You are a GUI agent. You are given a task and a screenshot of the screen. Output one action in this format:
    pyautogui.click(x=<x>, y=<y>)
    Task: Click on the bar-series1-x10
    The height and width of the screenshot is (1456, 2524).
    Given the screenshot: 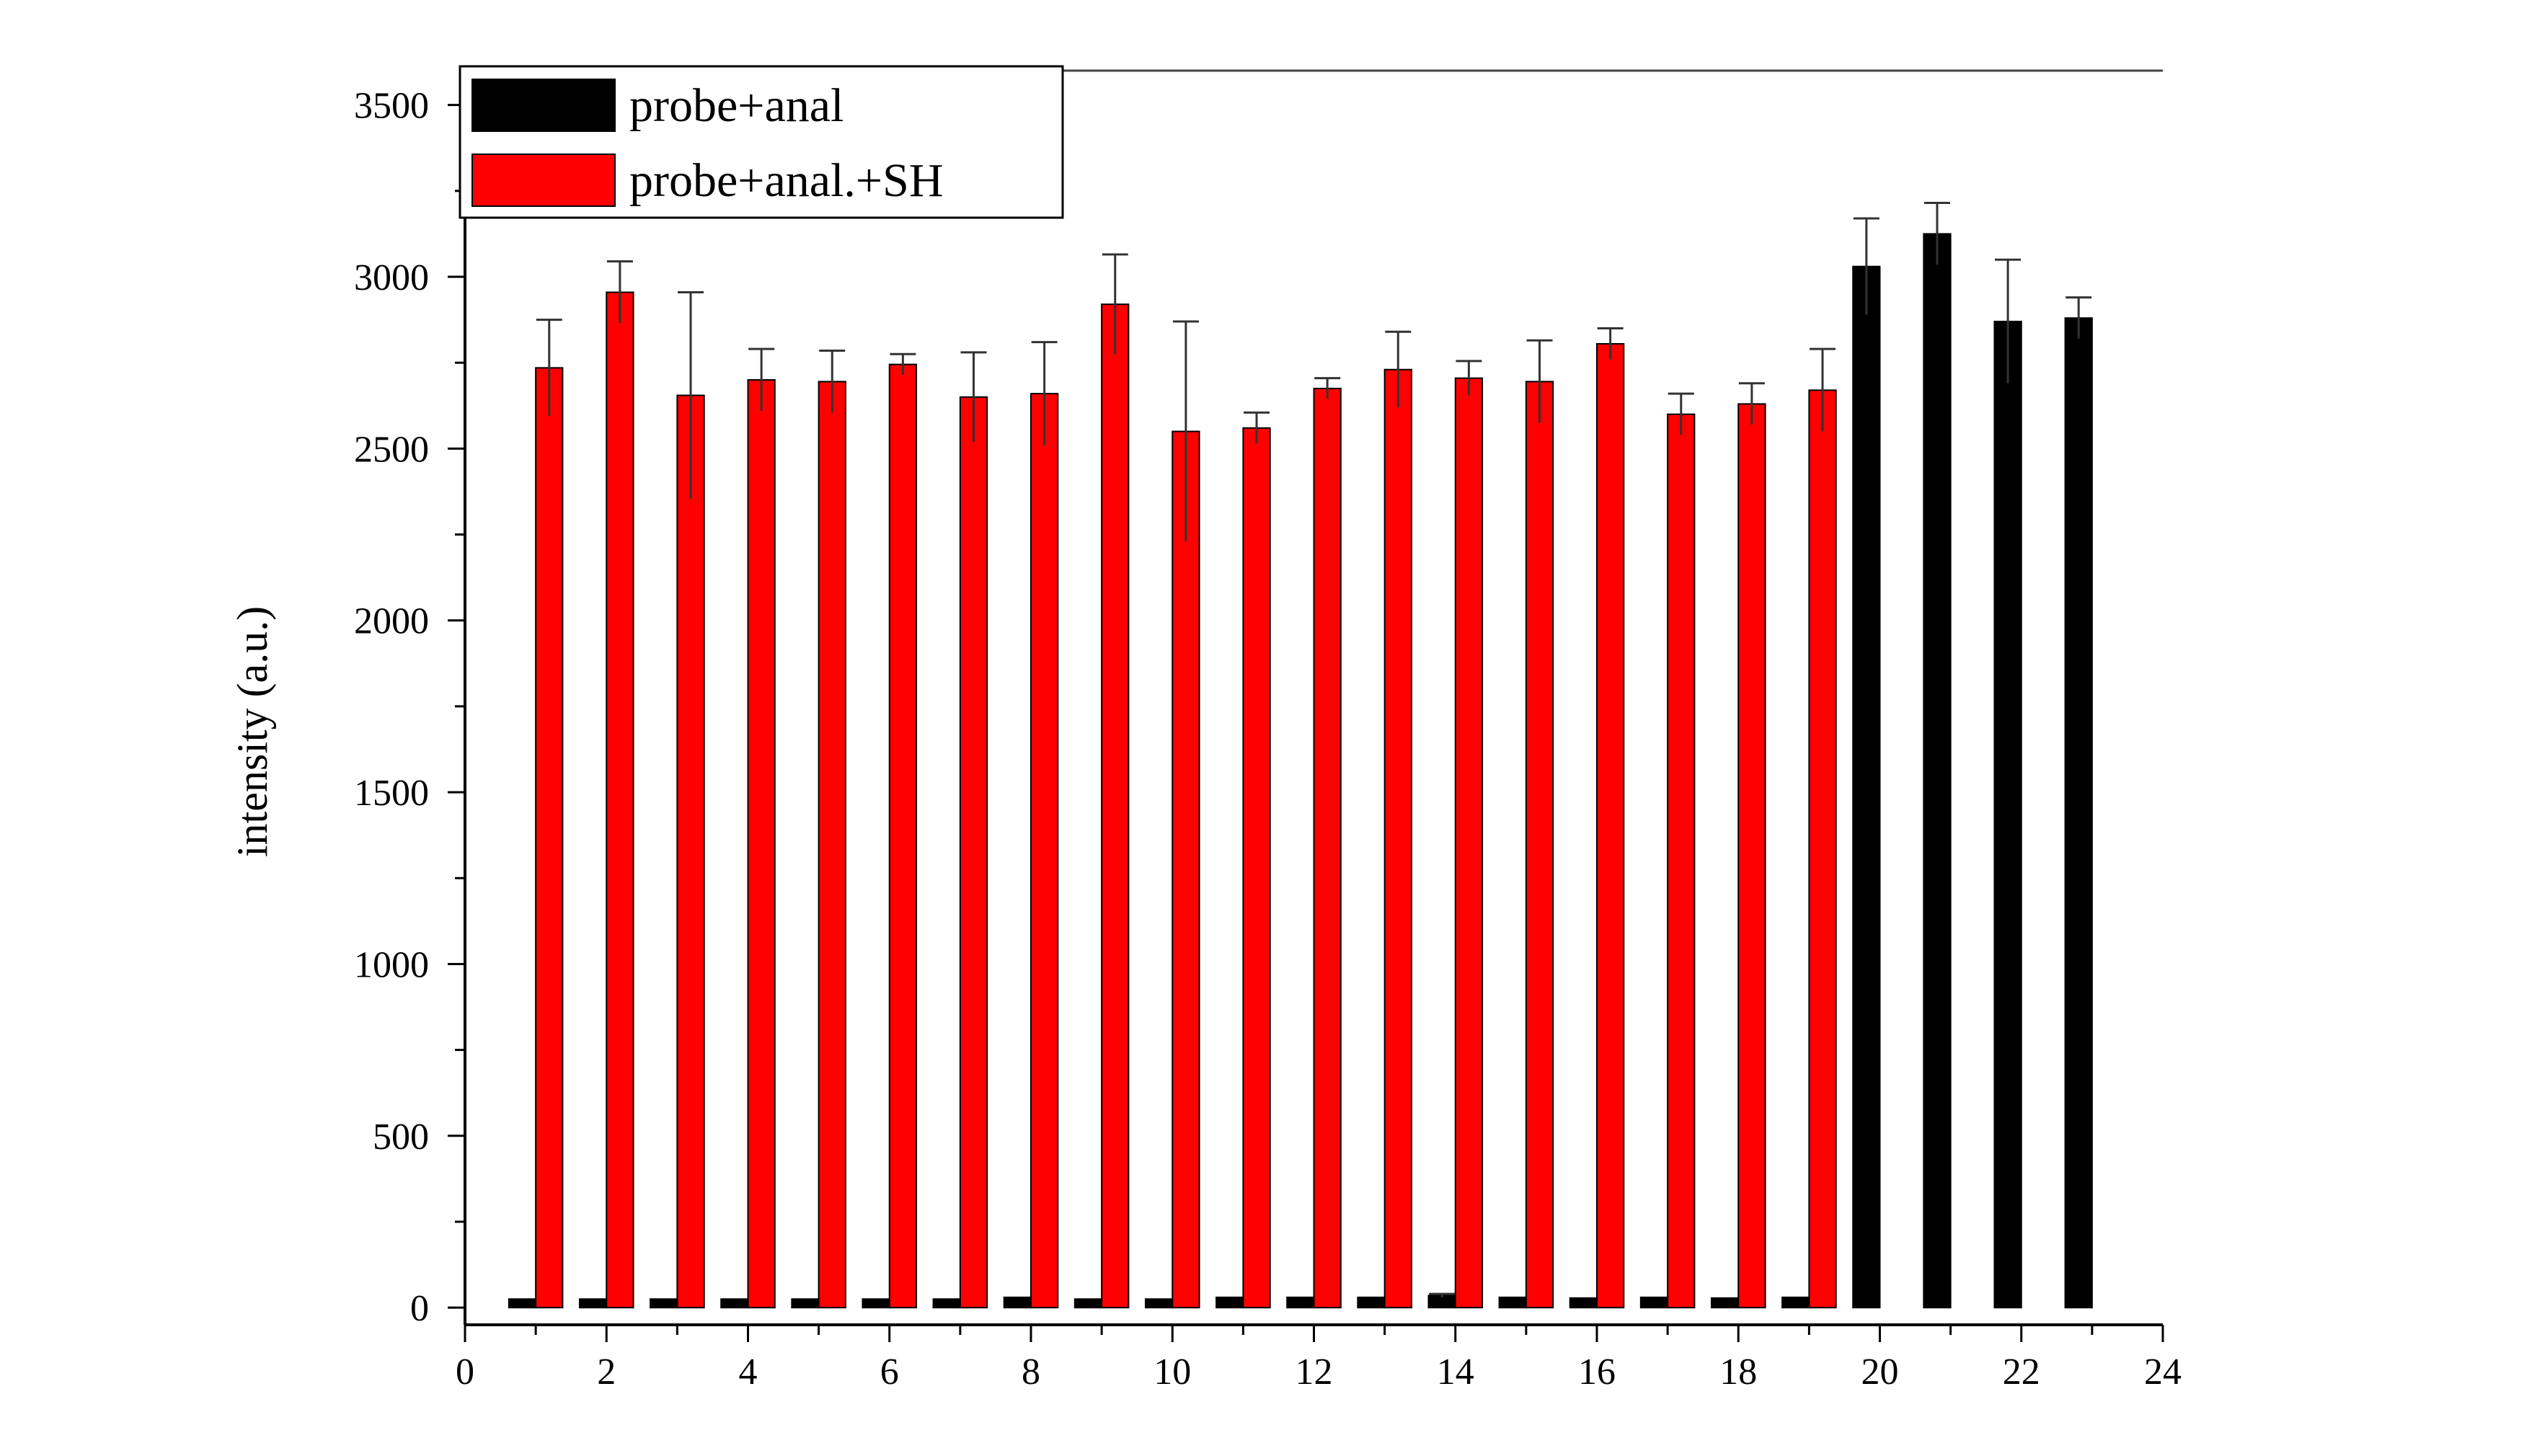 What is the action you would take?
    pyautogui.click(x=1159, y=1303)
    